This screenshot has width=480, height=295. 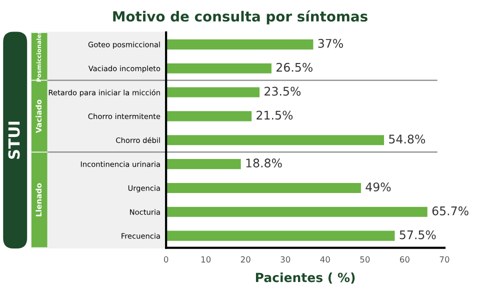 What do you see at coordinates (418, 235) in the screenshot?
I see `data-label: 57.5%` at bounding box center [418, 235].